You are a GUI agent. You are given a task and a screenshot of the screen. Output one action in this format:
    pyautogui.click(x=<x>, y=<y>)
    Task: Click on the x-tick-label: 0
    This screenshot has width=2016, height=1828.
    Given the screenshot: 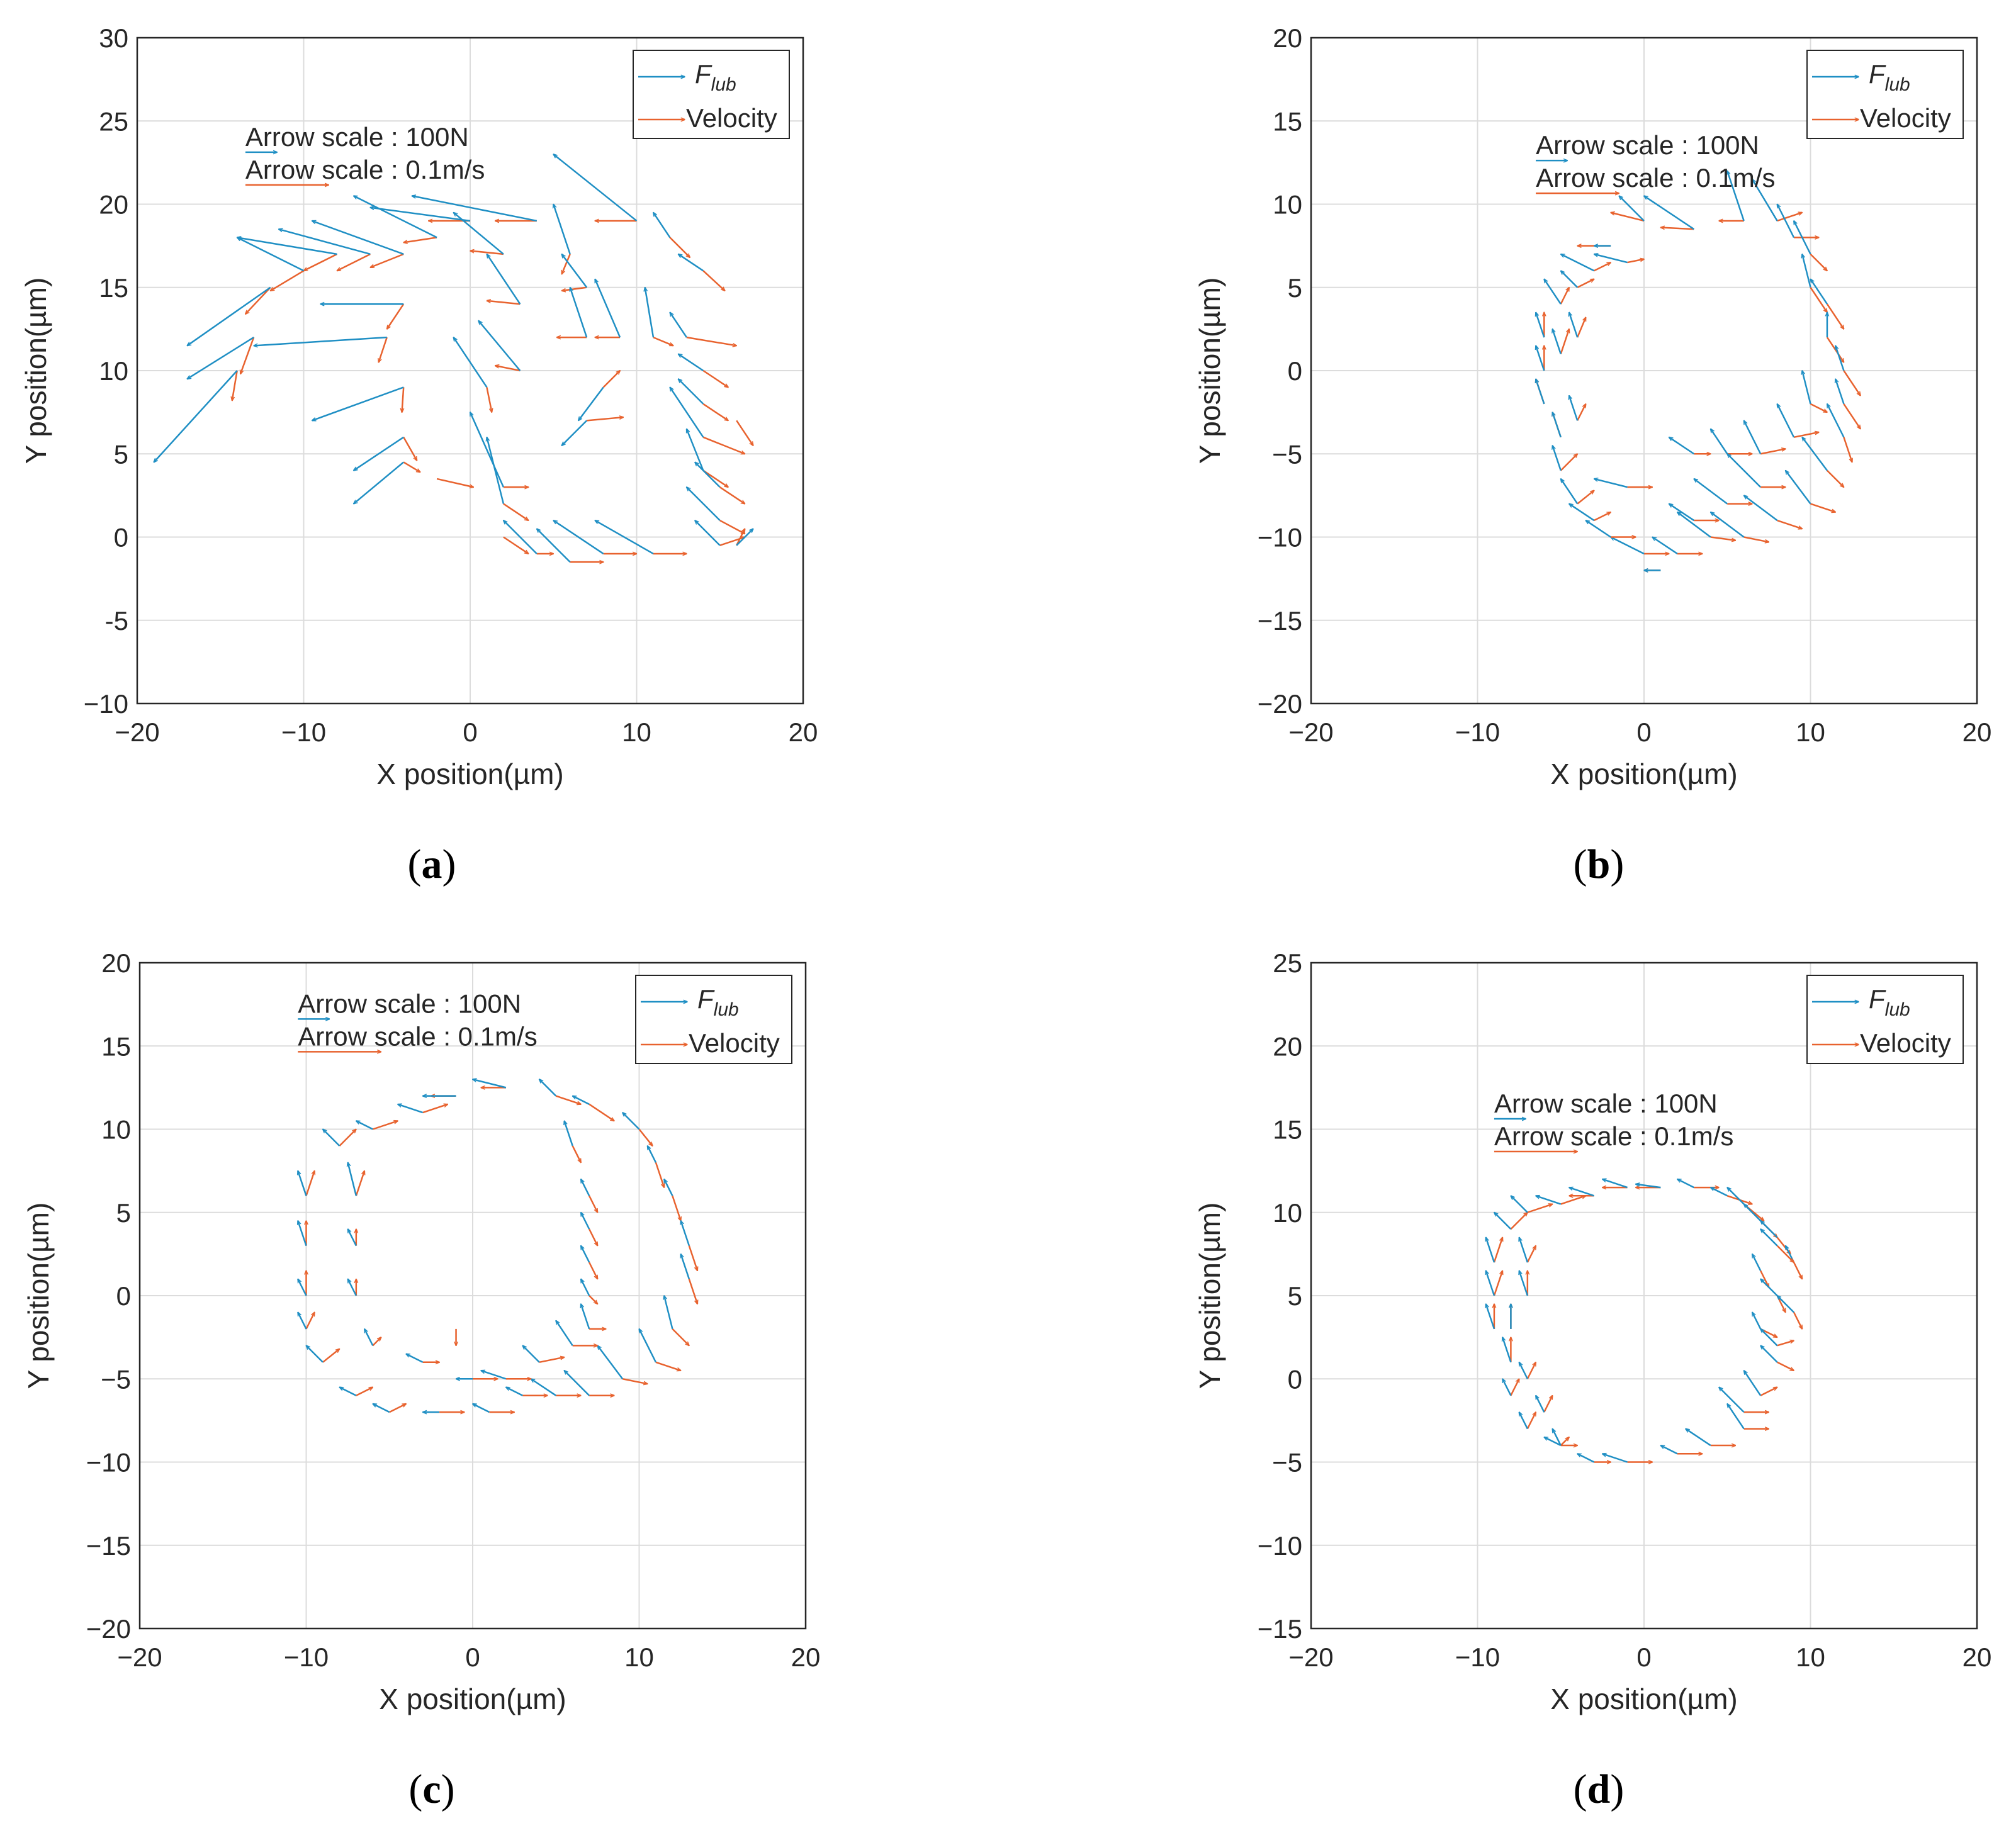 What is the action you would take?
    pyautogui.click(x=472, y=1657)
    